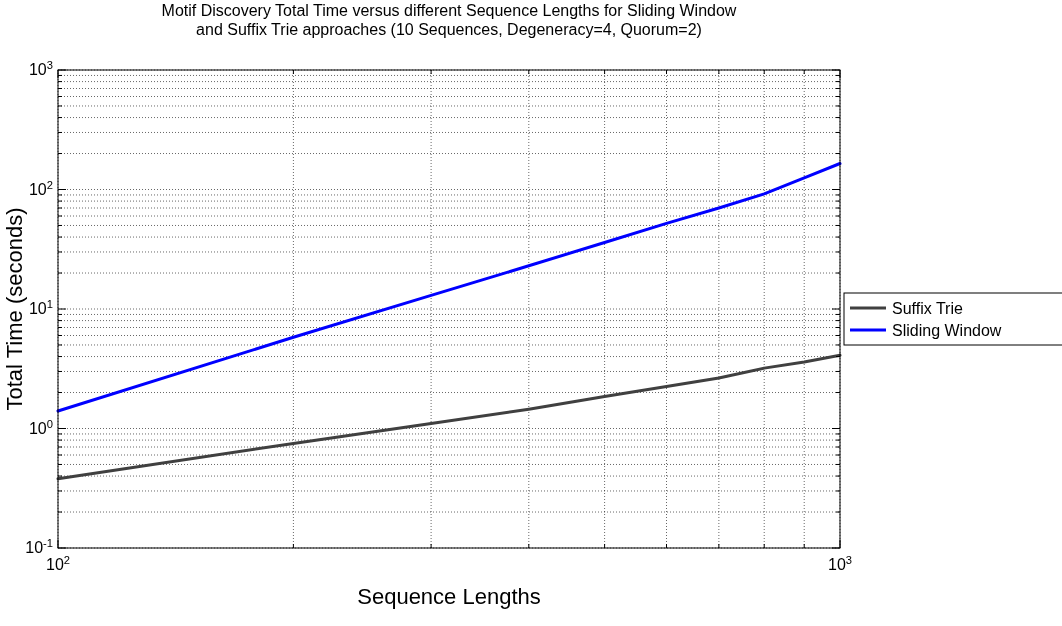 The height and width of the screenshot is (626, 1062). What do you see at coordinates (40, 68) in the screenshot?
I see `y-tick-label: 10$^{3}$` at bounding box center [40, 68].